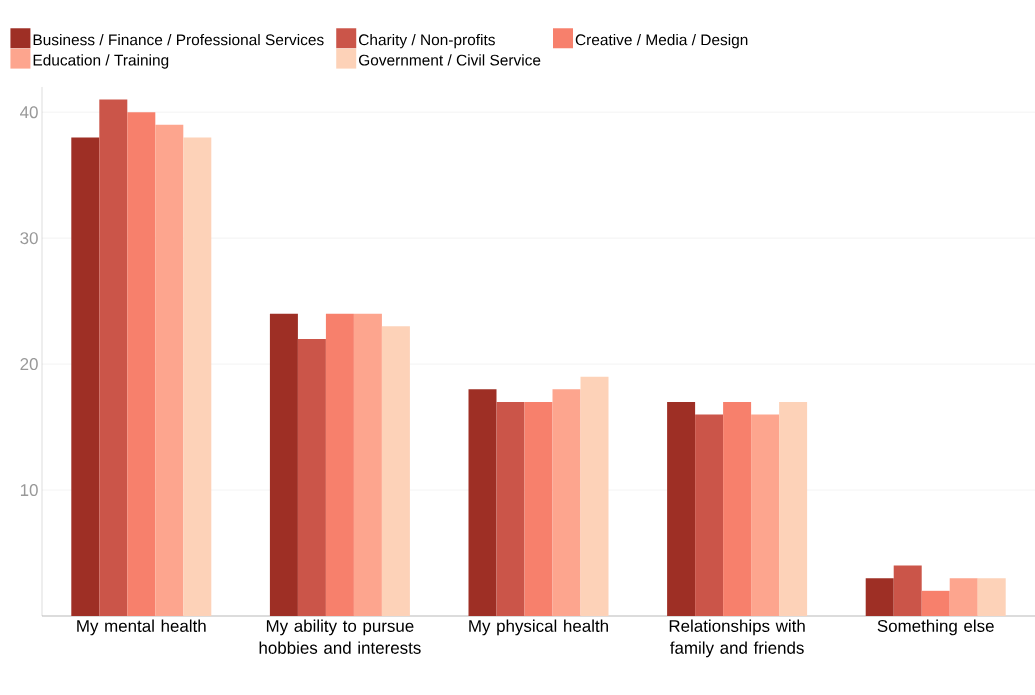 The image size is (1035, 695). What do you see at coordinates (340, 636) in the screenshot?
I see `x-tick-label: My ability to pursue hobbies and interests` at bounding box center [340, 636].